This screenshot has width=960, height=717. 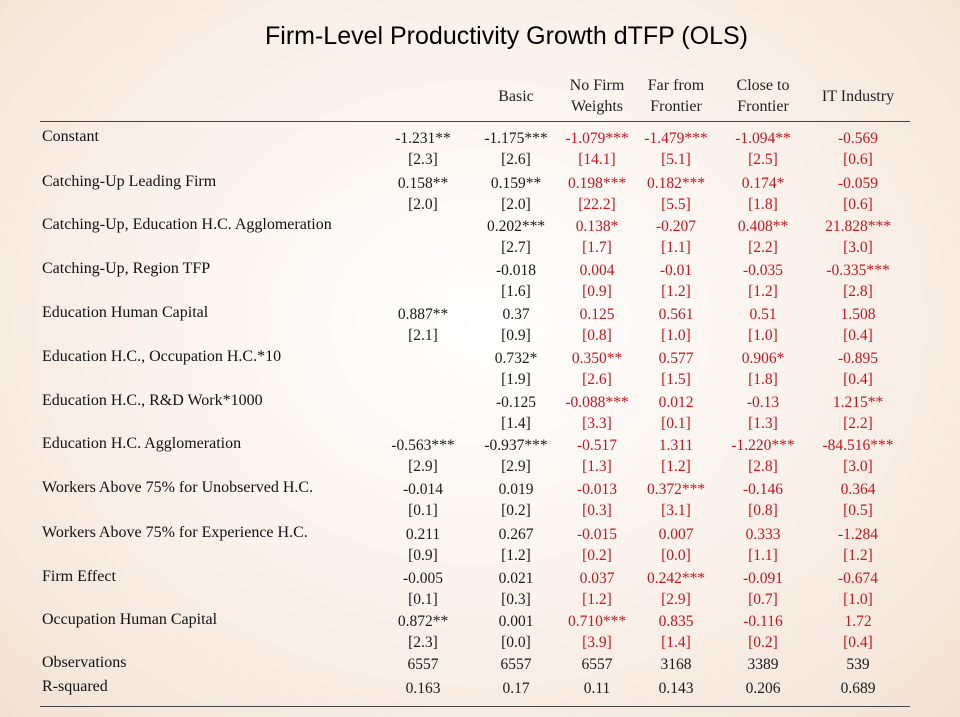 I want to click on coefficient-value: 1.215**, so click(x=858, y=402).